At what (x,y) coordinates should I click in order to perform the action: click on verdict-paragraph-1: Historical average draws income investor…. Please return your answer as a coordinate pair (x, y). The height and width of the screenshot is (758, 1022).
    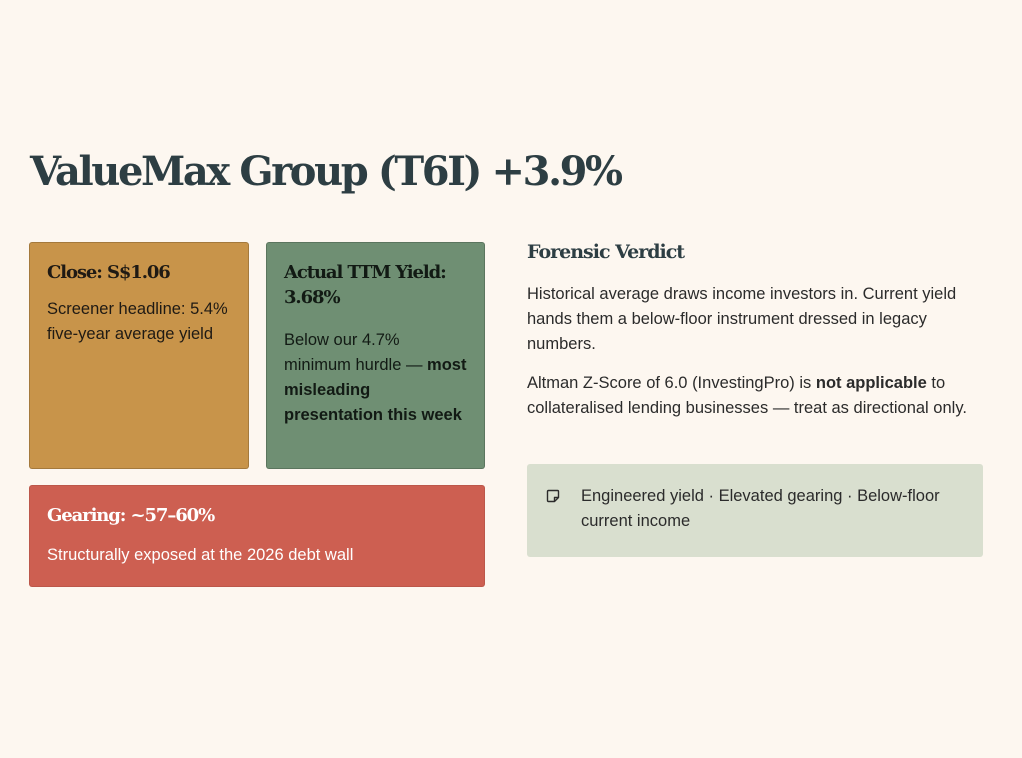
    Looking at the image, I should click on (742, 319).